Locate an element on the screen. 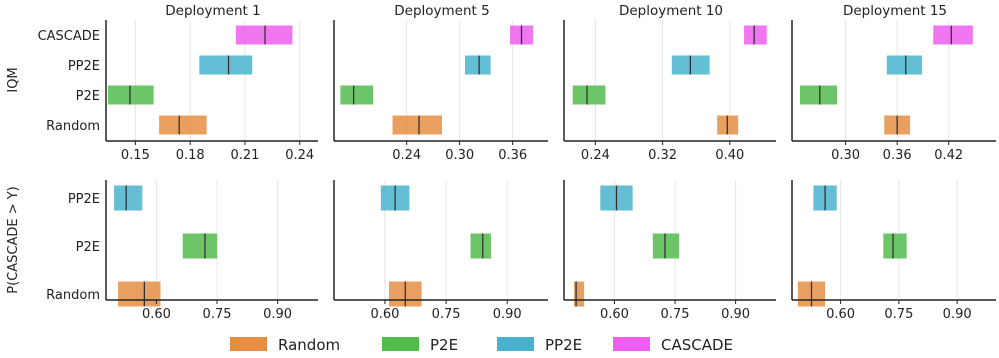  x-tick-label: 0.15 is located at coordinates (135, 155).